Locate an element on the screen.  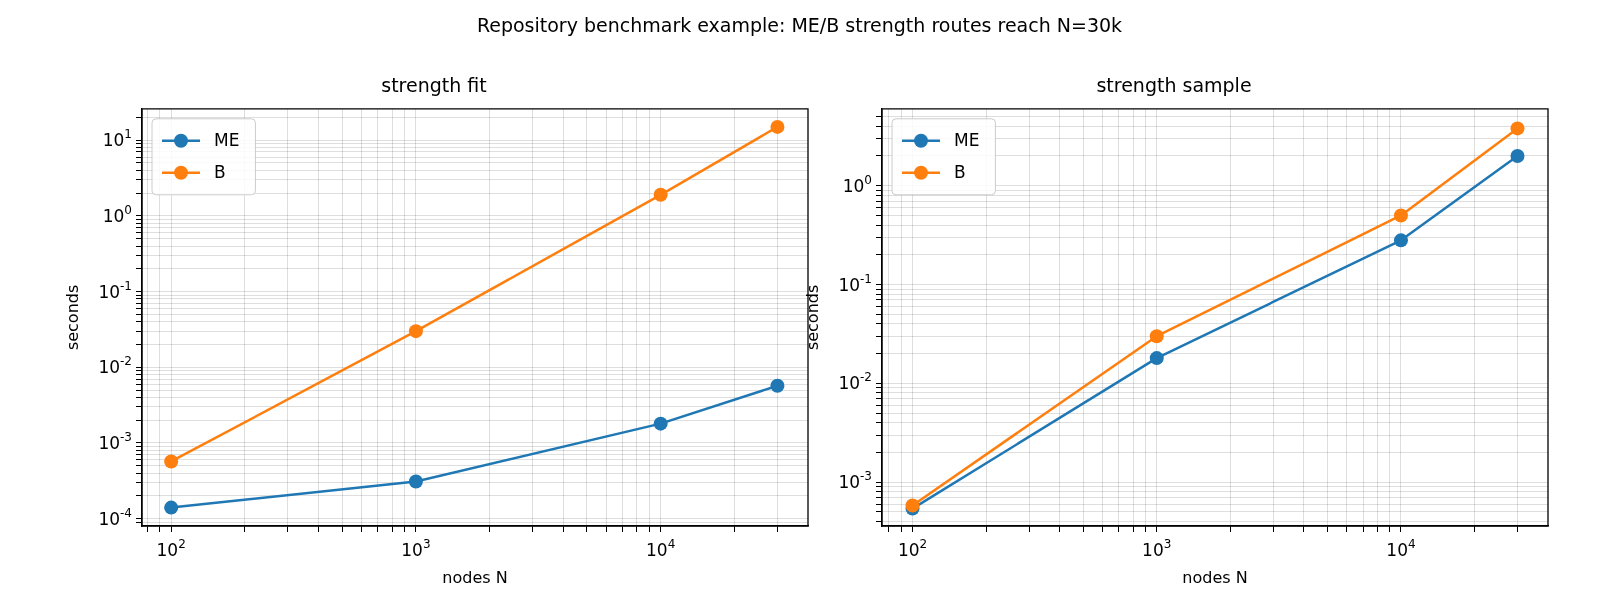
chart-title: strength sample is located at coordinates (1174, 85).